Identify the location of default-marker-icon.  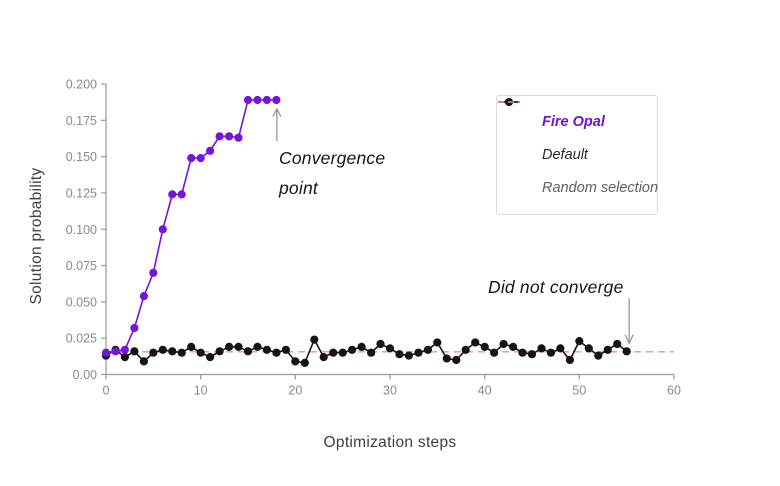
(514, 129).